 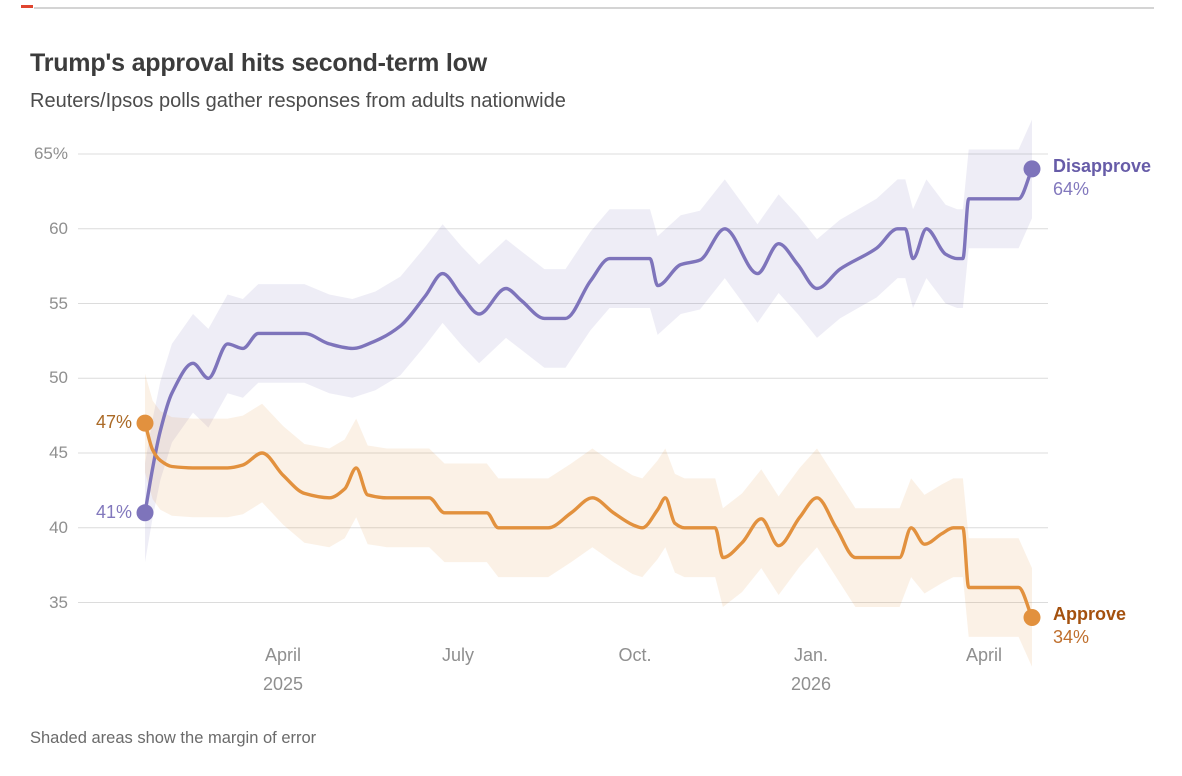 I want to click on disapprove-start-dot, so click(x=145, y=513).